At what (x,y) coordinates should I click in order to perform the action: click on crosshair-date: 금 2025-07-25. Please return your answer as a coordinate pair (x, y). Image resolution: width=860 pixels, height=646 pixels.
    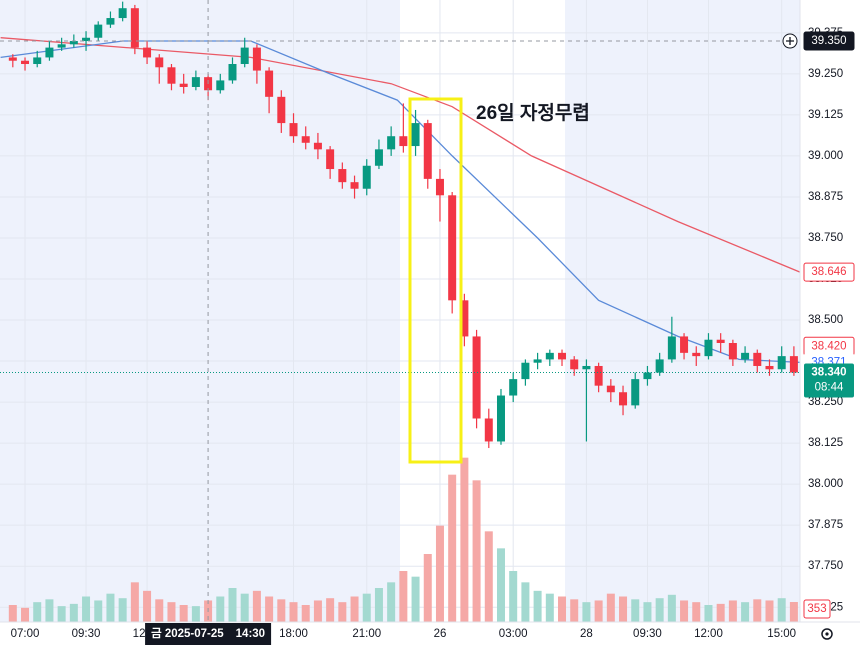
    Looking at the image, I should click on (187, 633).